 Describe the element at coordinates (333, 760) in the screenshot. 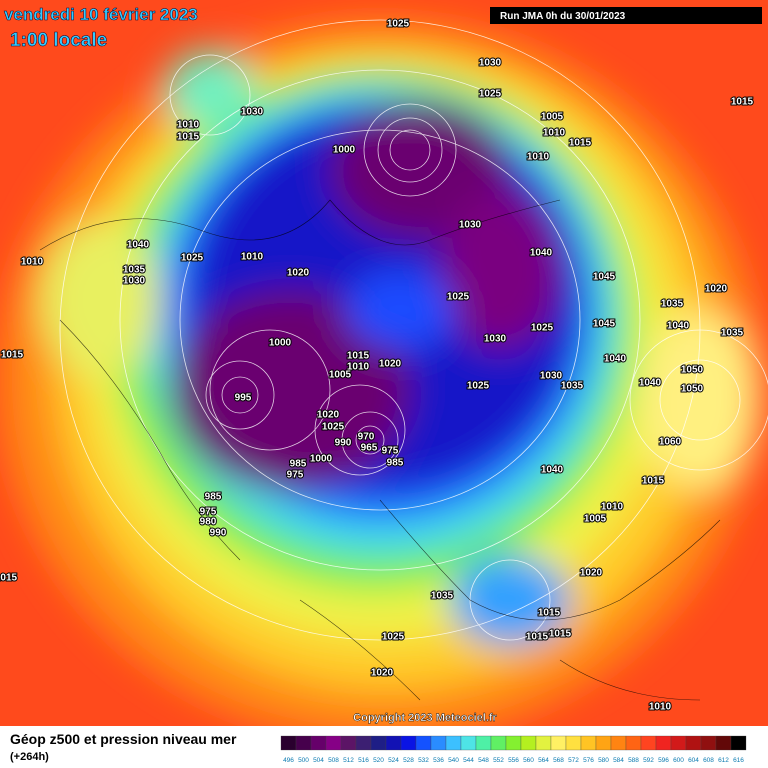

I see `scale-label: 508` at that location.